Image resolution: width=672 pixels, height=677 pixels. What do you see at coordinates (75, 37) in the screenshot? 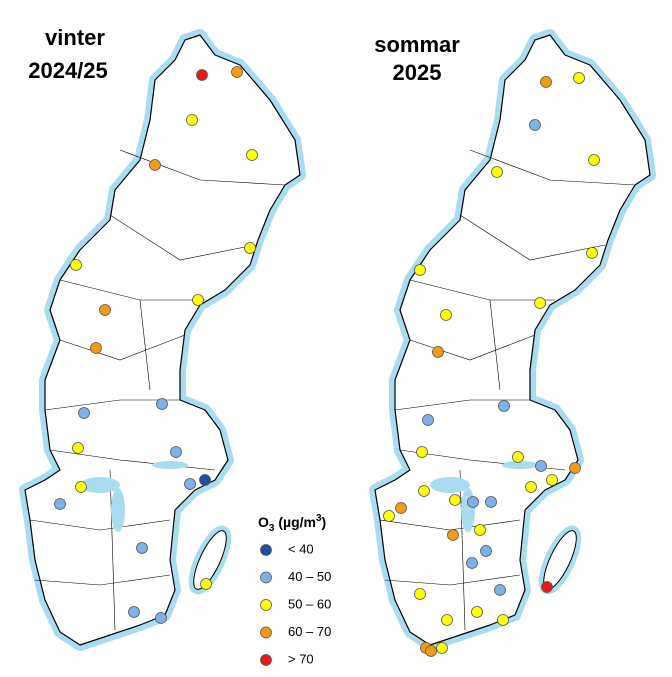
I see `map-title: vinter` at bounding box center [75, 37].